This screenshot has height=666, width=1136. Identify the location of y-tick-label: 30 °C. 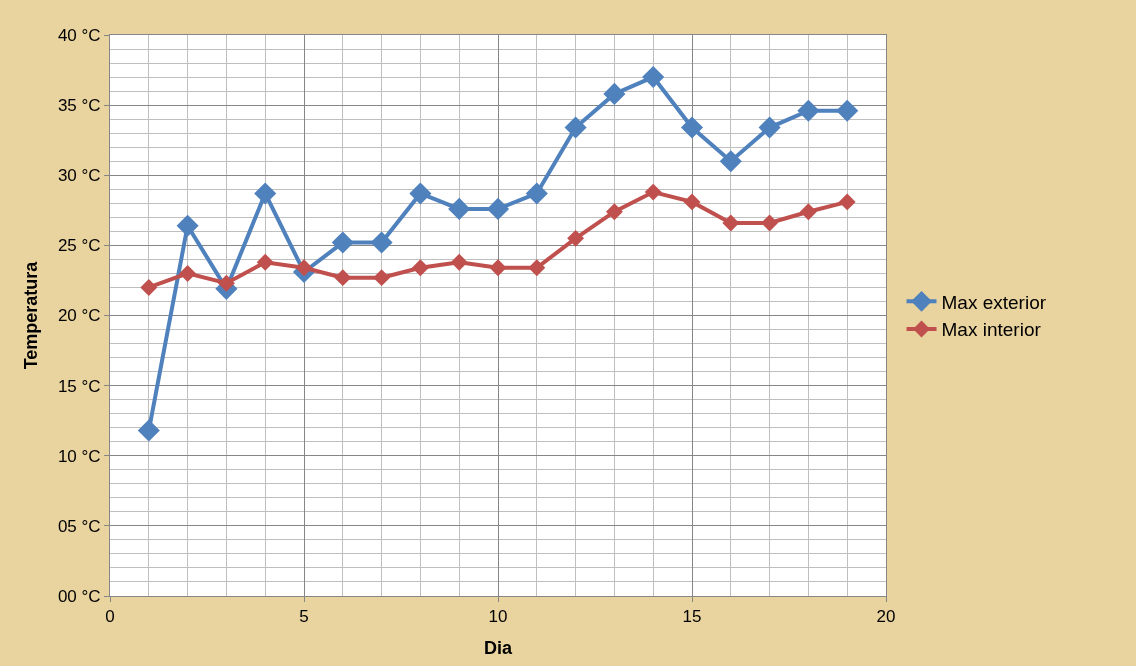
(79, 176).